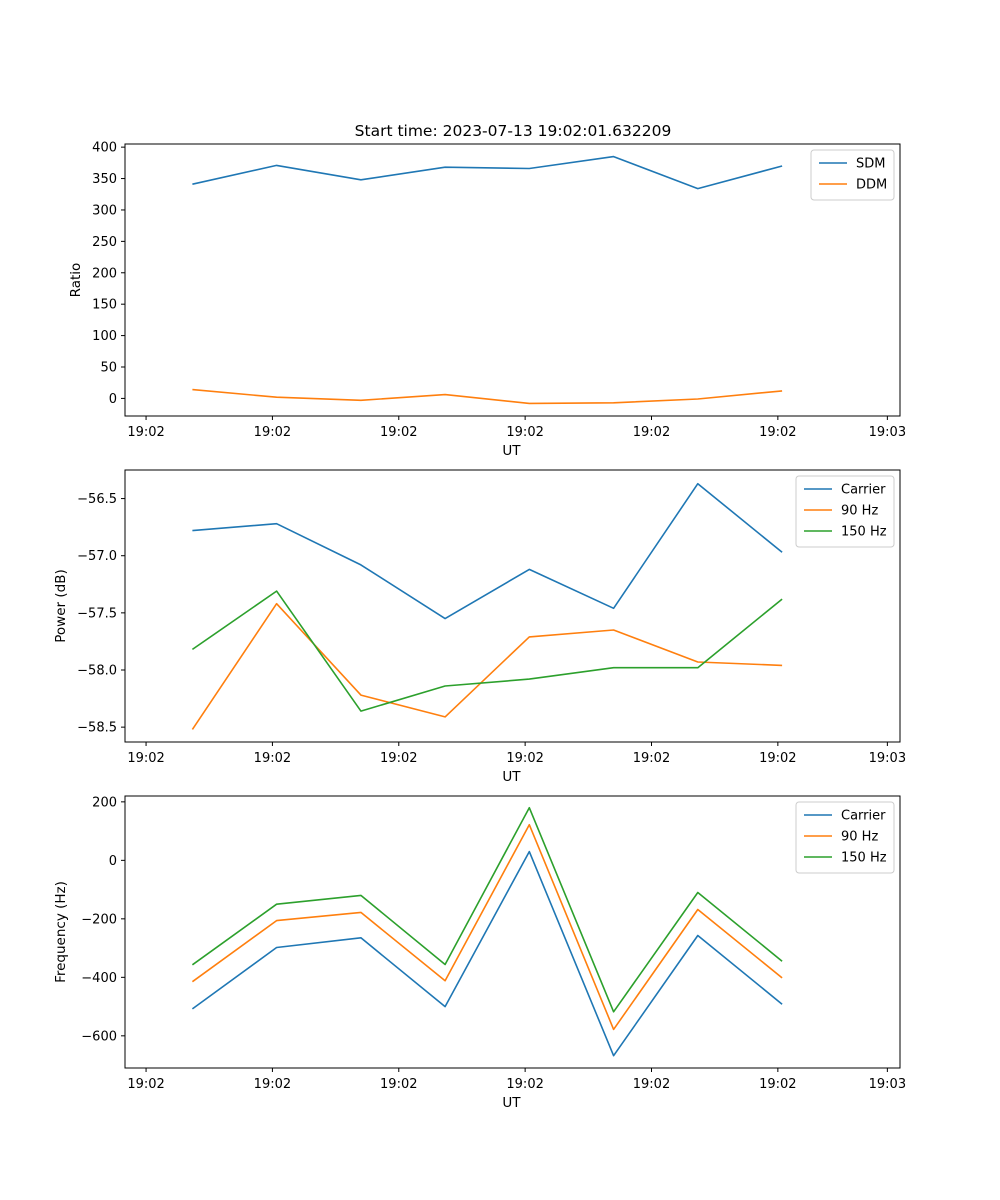 This screenshot has height=1200, width=1000. I want to click on y-tick-label: −200, so click(99, 919).